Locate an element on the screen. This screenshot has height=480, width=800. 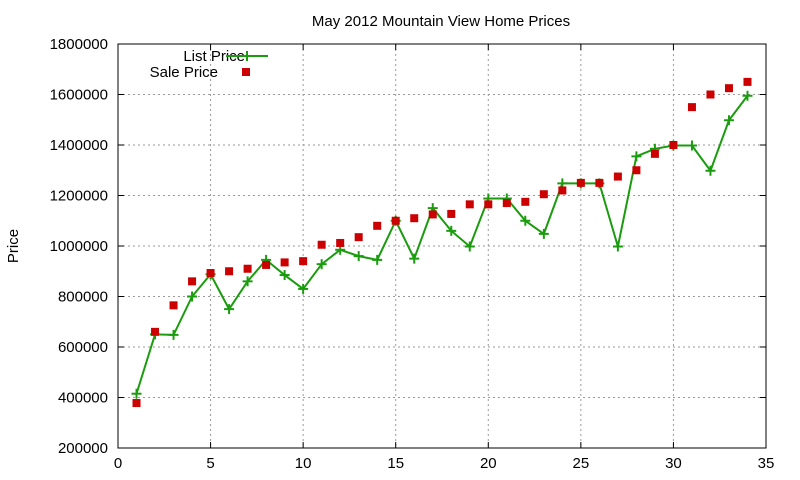
x-tick-label: 10 is located at coordinates (303, 463).